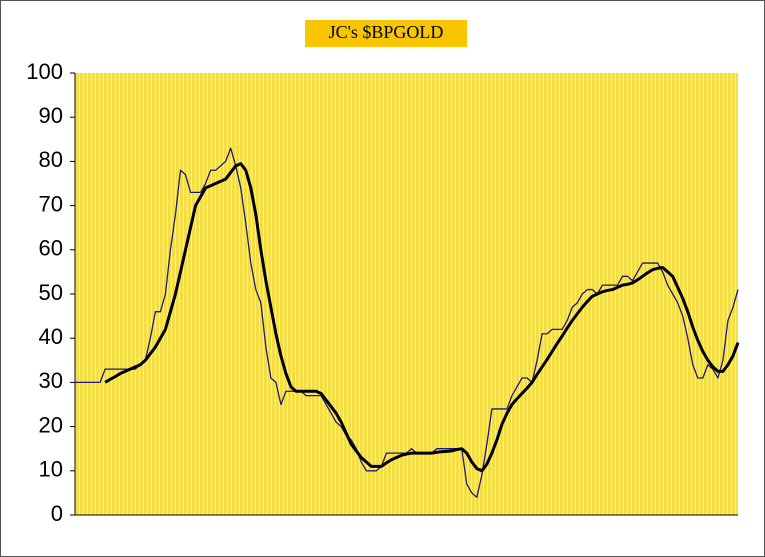 Image resolution: width=765 pixels, height=557 pixels. I want to click on y-tick-label: 70, so click(51, 203).